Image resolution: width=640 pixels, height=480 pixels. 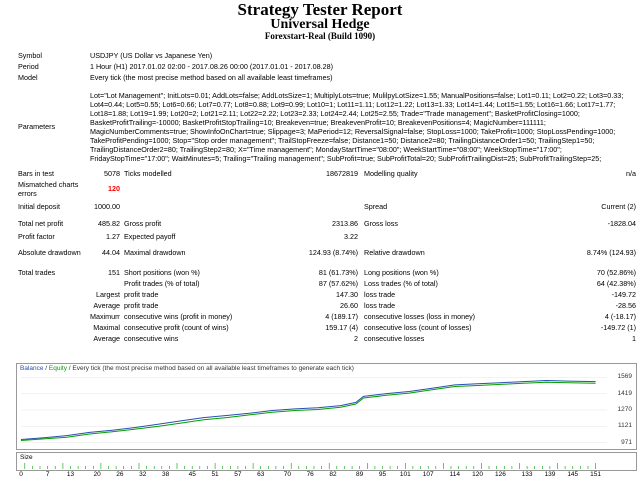 What do you see at coordinates (141, 294) in the screenshot?
I see `largest-p-label: profit trade` at bounding box center [141, 294].